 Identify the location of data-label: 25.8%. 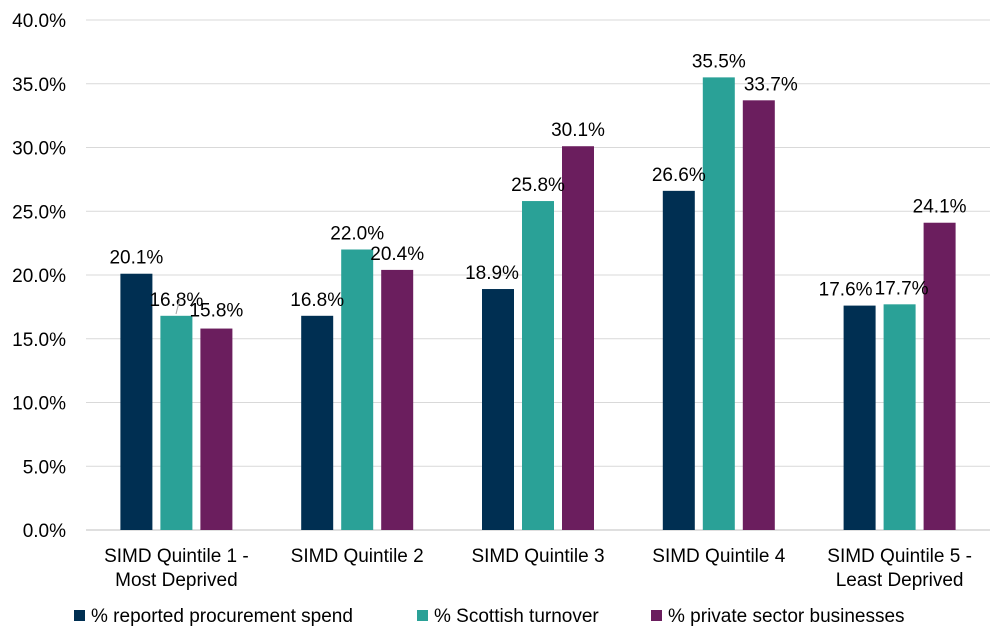
(538, 185).